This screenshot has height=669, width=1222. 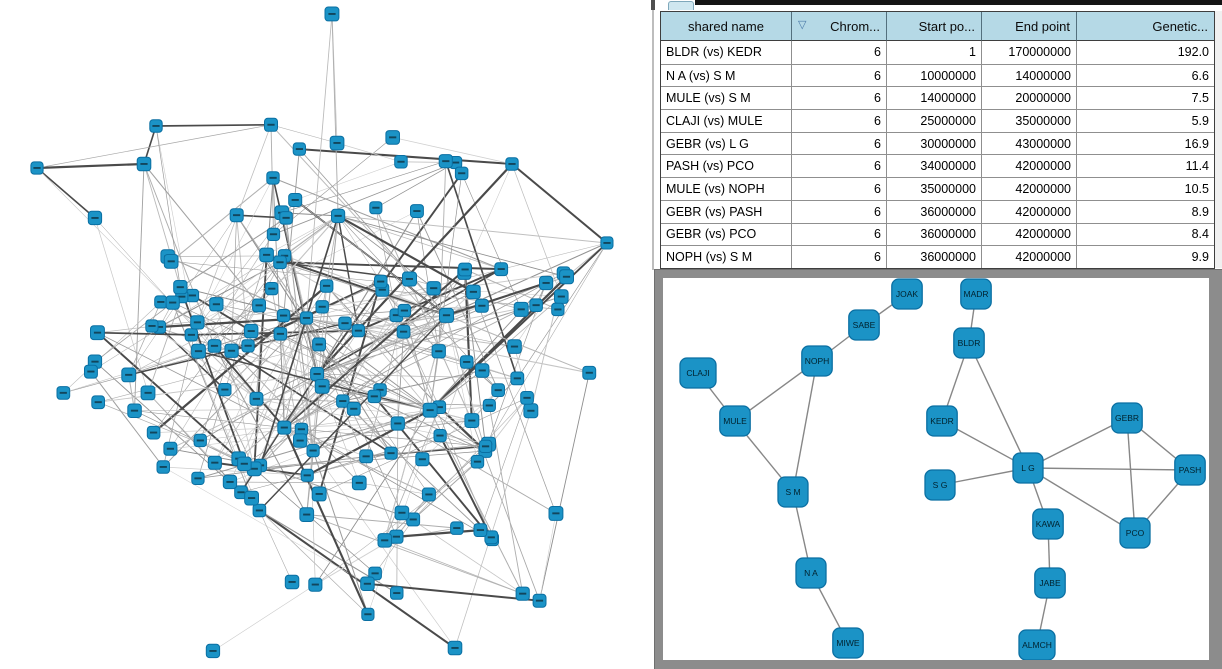 I want to click on filter-icon: ▽, so click(x=802, y=24).